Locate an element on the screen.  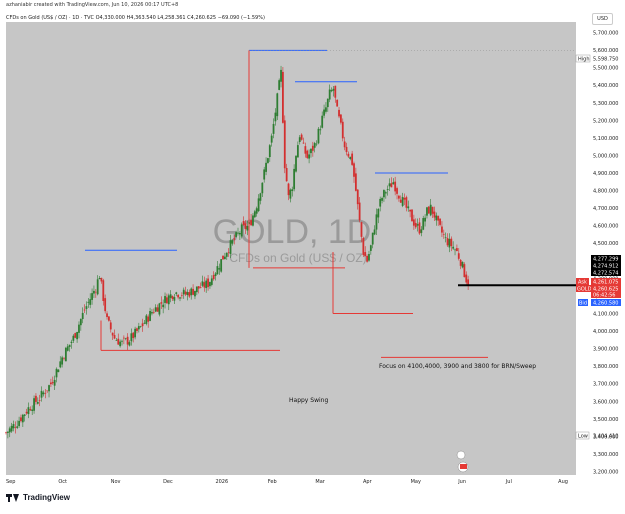
bid-value: 4,260.580 is located at coordinates (605, 304).